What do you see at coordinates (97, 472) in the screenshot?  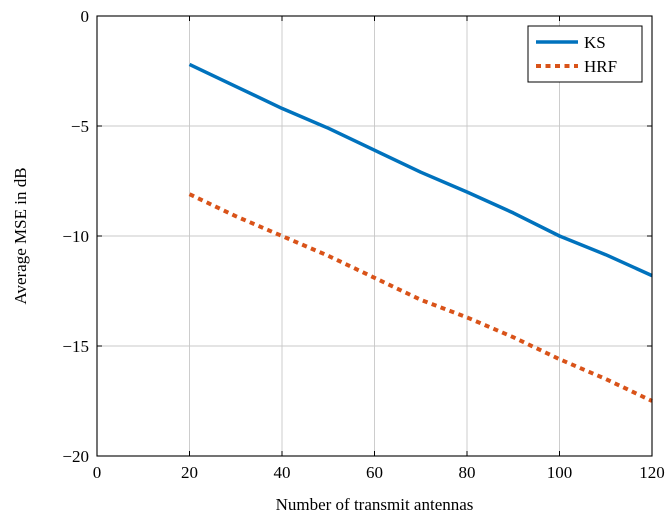 I see `x-tick-label: 0` at bounding box center [97, 472].